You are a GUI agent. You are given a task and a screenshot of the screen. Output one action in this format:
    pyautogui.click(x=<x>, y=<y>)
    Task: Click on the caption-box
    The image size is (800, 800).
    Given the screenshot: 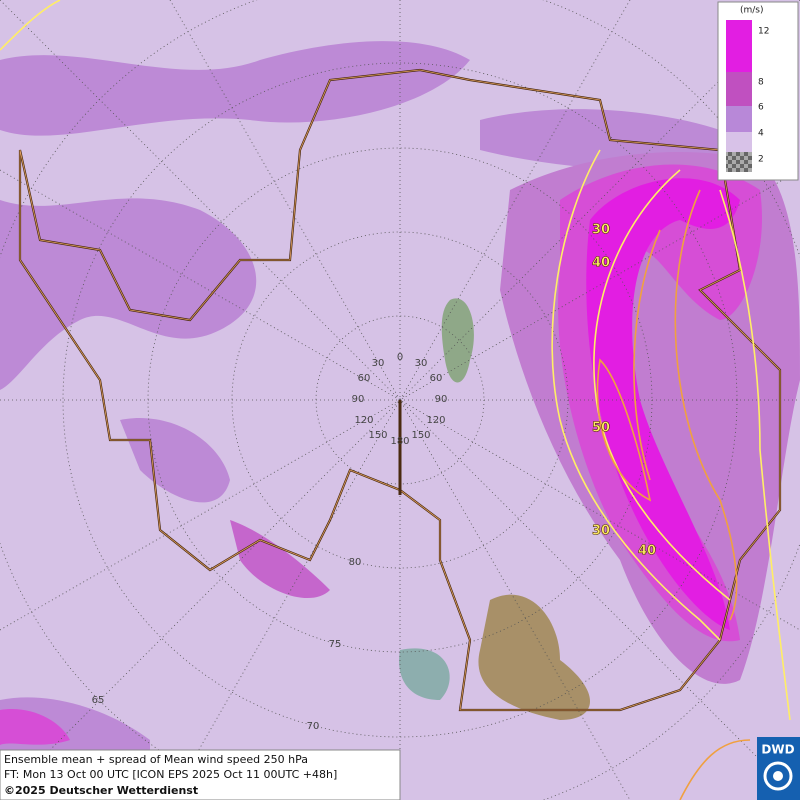 What is the action you would take?
    pyautogui.click(x=200, y=774)
    